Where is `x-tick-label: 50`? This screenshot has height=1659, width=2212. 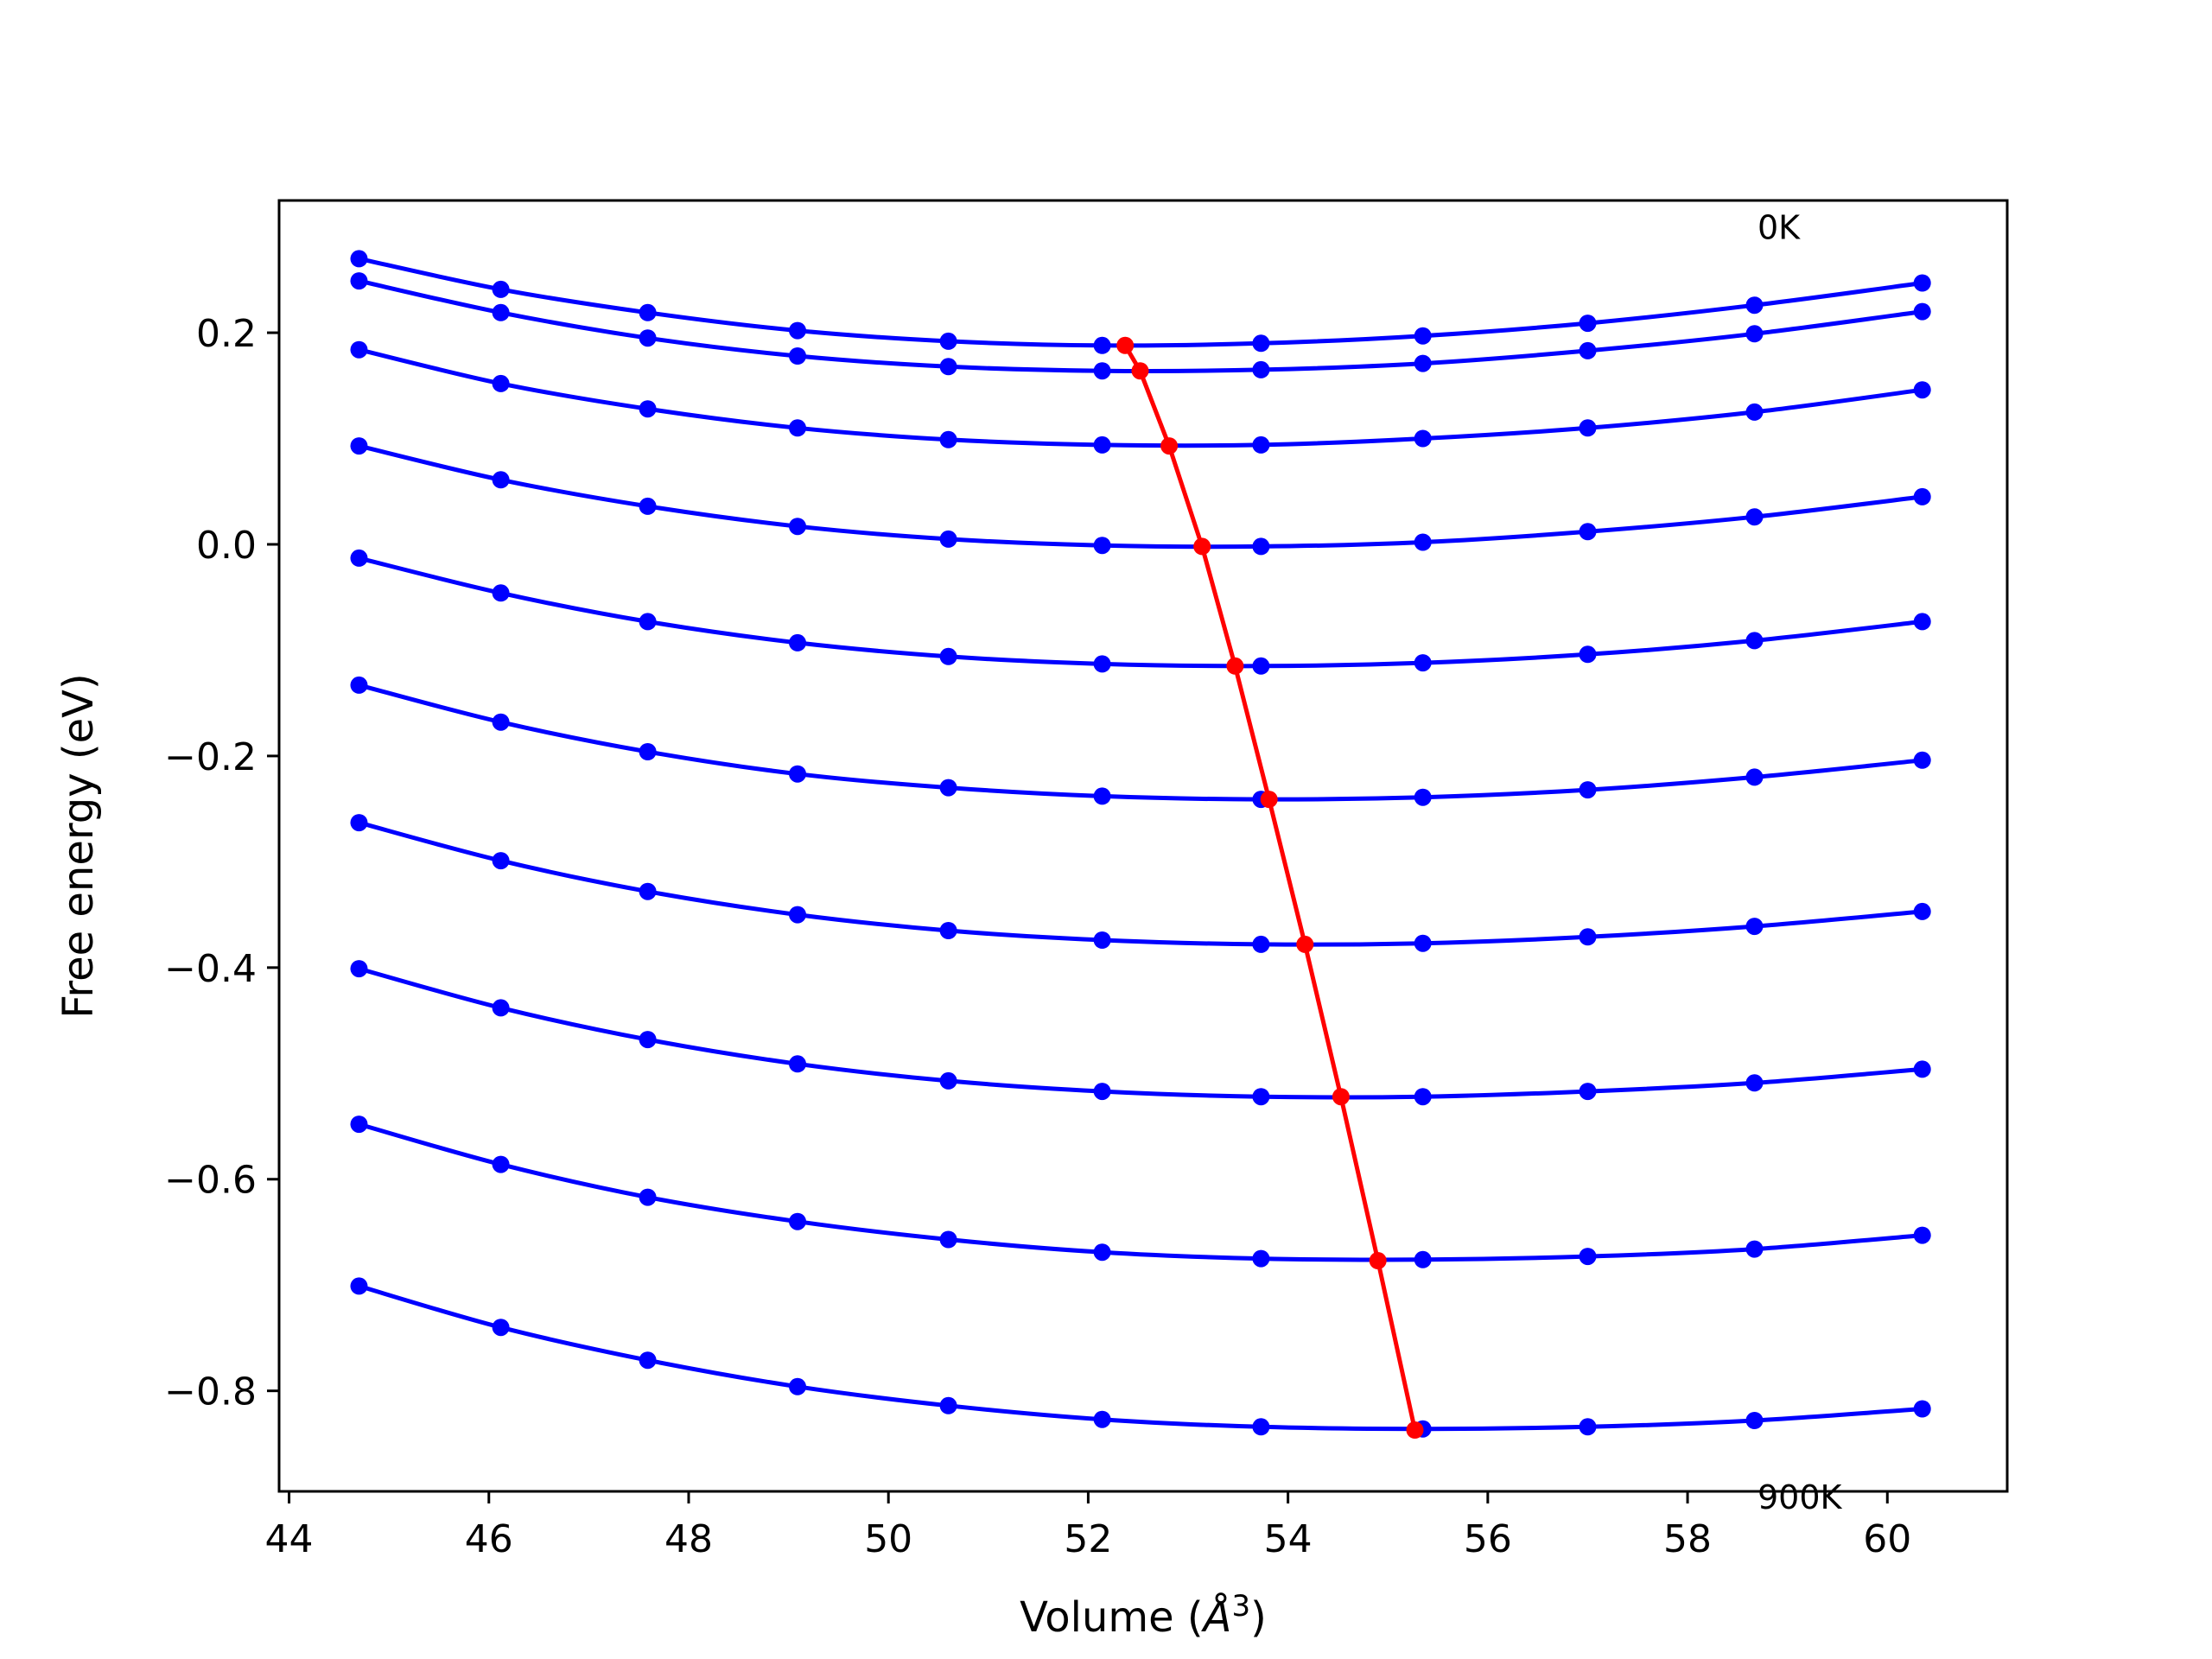 x-tick-label: 50 is located at coordinates (888, 1539).